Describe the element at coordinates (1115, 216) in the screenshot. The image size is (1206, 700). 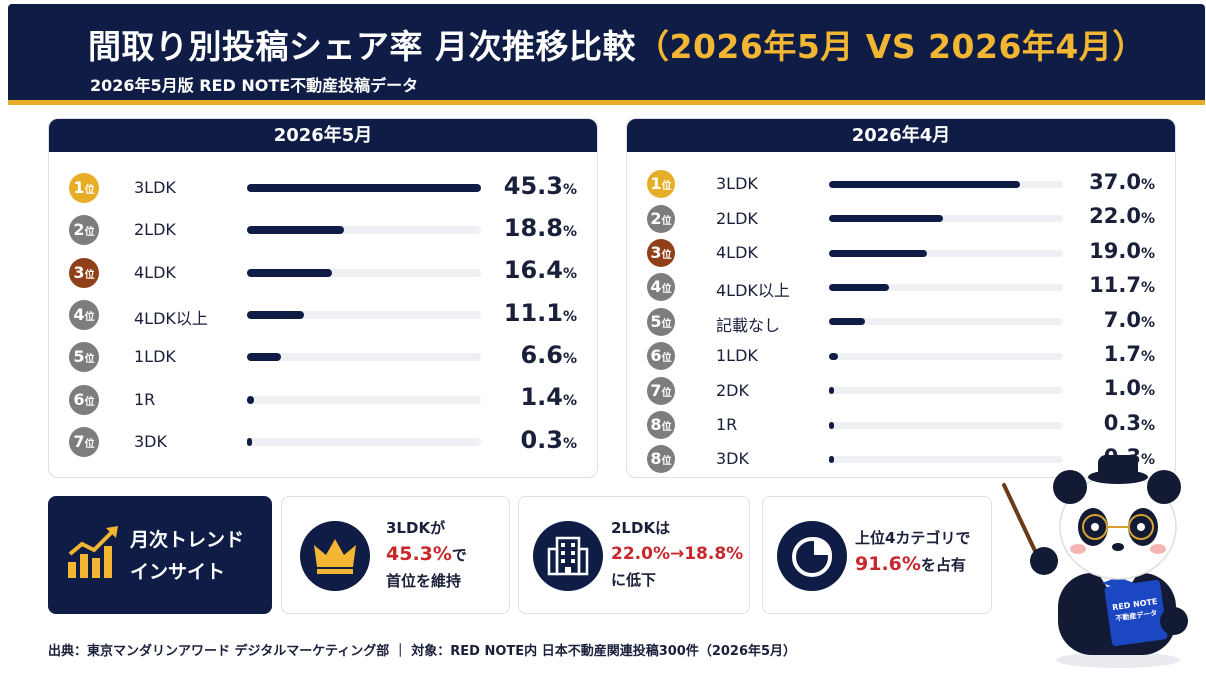
I see `value-number: 22.0` at that location.